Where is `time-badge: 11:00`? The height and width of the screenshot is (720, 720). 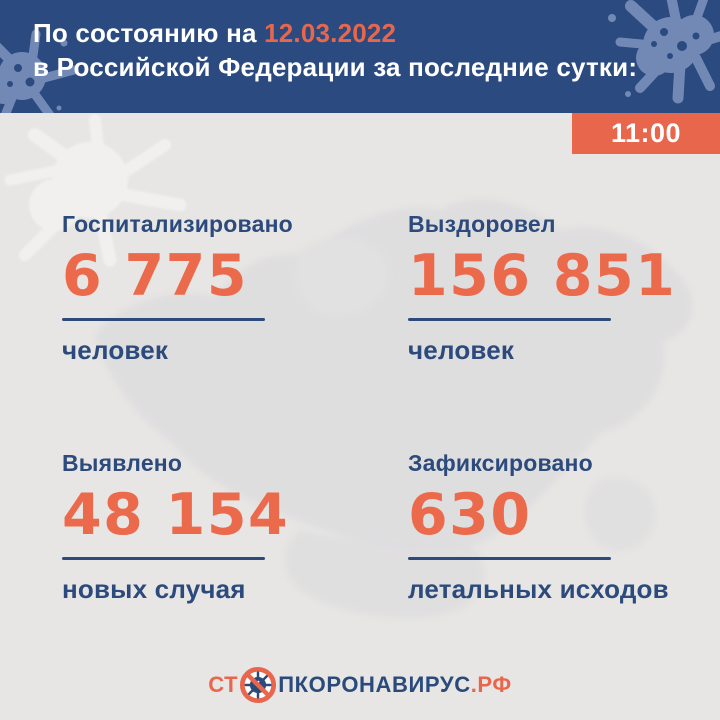 time-badge: 11:00 is located at coordinates (646, 133).